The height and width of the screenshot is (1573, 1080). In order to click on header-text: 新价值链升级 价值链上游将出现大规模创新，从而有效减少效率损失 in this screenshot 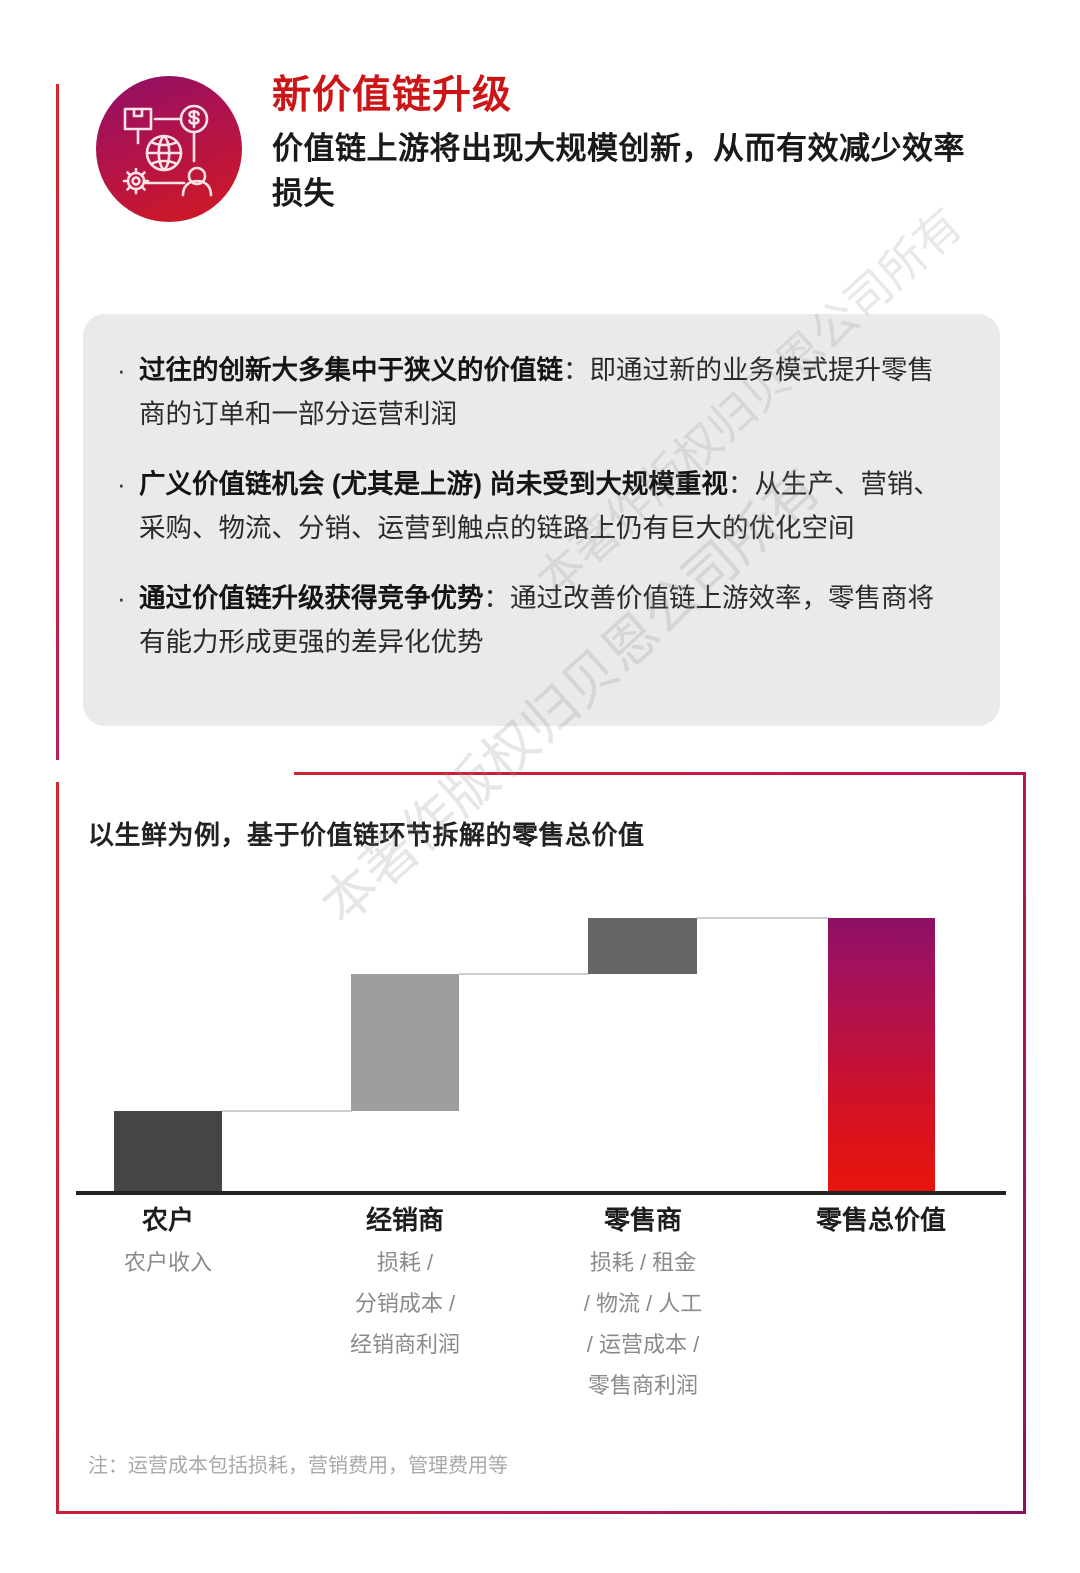, I will do `click(632, 144)`.